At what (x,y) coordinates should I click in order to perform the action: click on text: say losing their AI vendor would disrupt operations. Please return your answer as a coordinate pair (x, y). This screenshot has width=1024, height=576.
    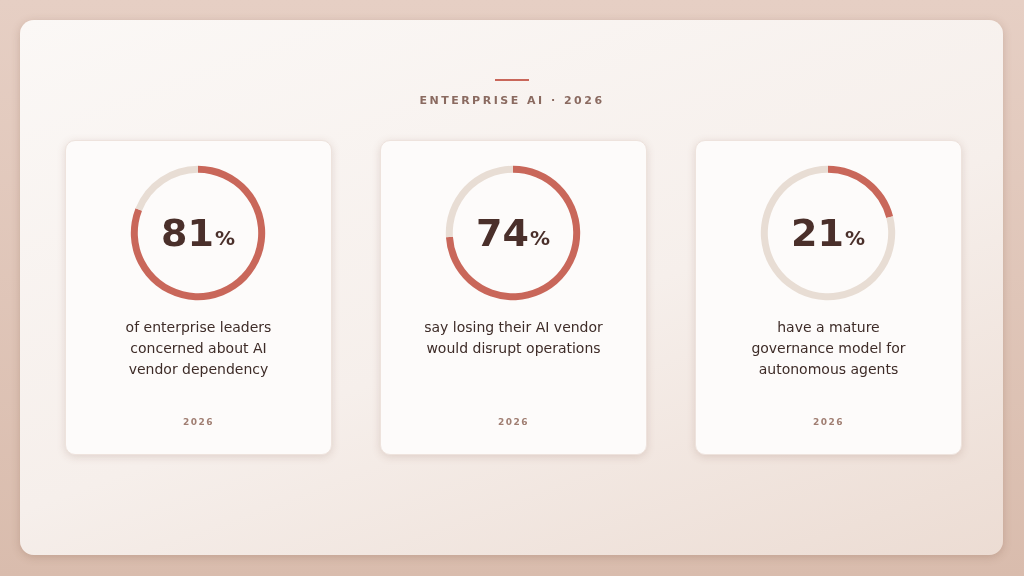
    Looking at the image, I should click on (513, 338).